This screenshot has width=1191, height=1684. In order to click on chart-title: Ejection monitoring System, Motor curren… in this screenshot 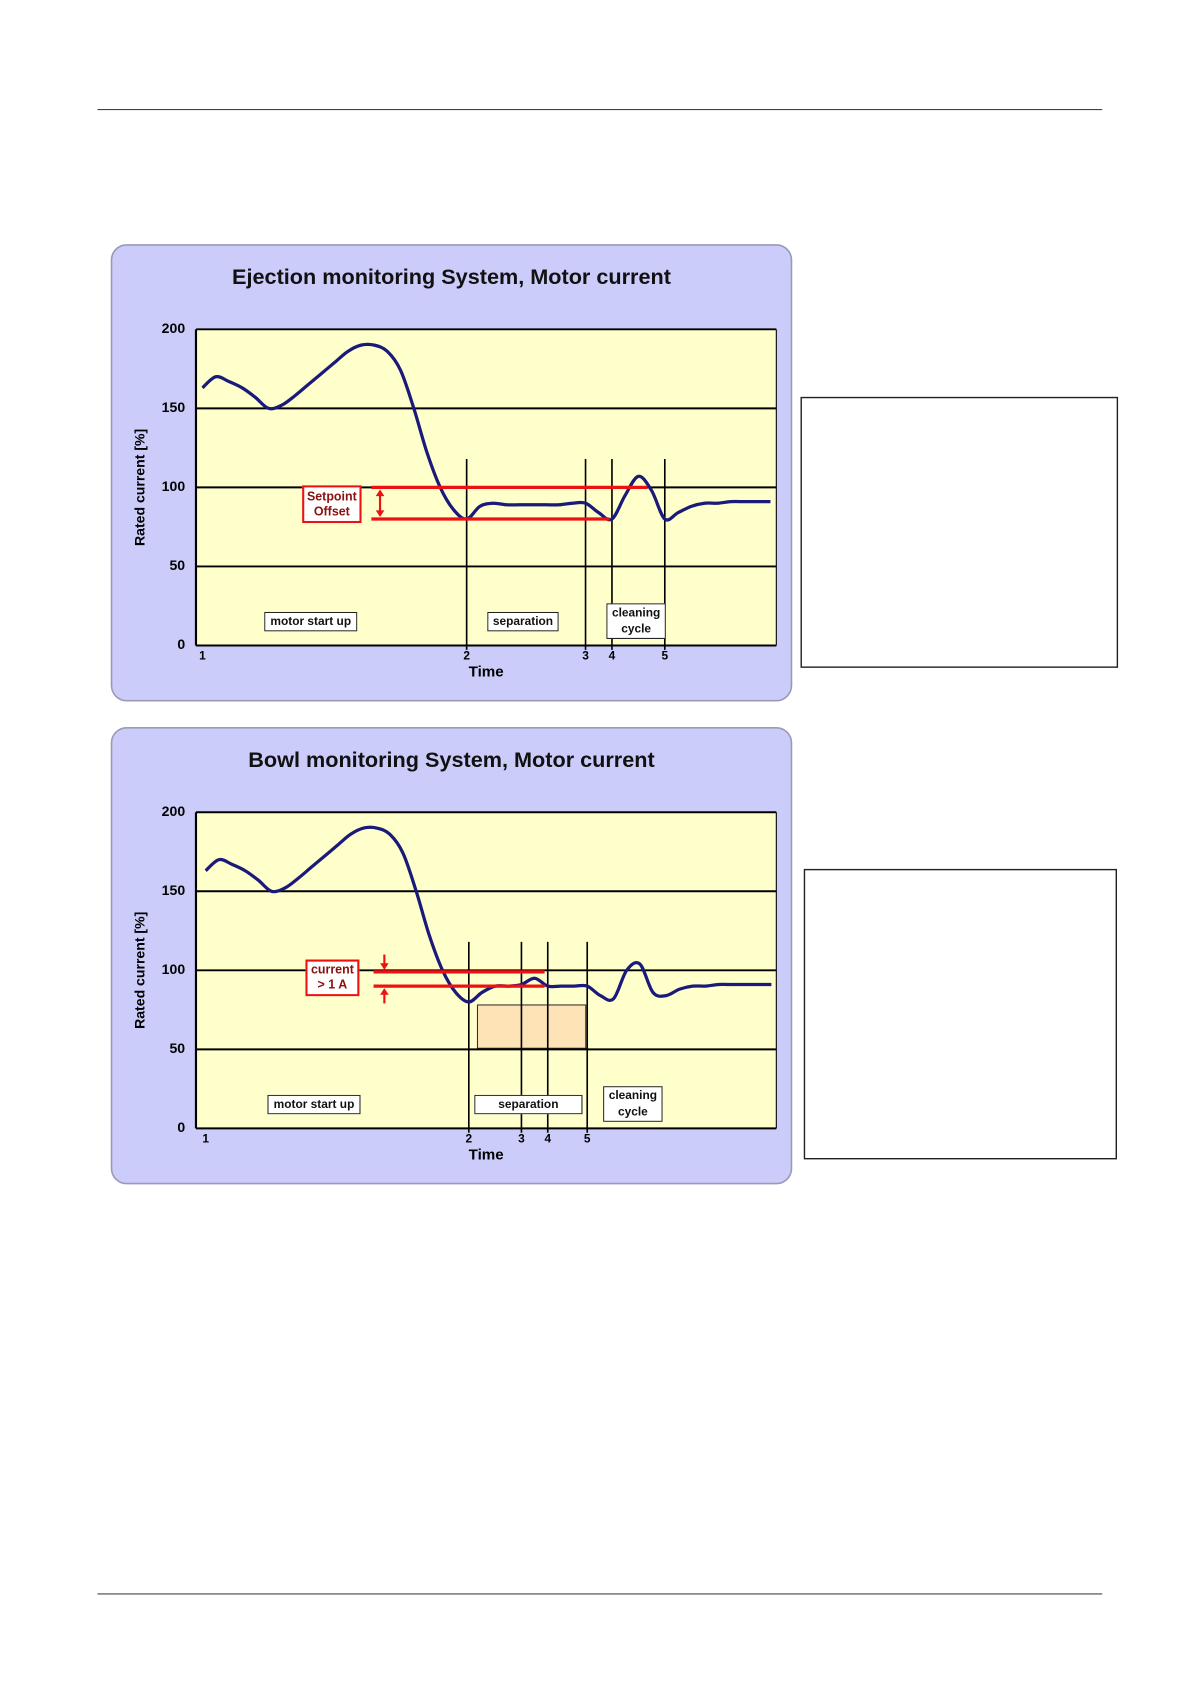, I will do `click(451, 276)`.